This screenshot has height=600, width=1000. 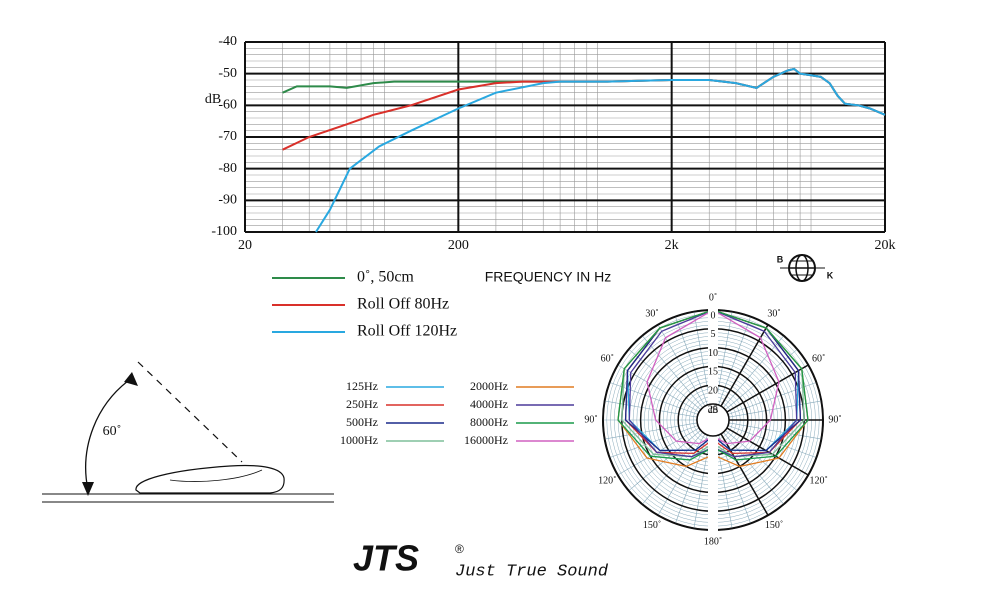 I want to click on legend-label: 4000Hz, so click(x=489, y=404).